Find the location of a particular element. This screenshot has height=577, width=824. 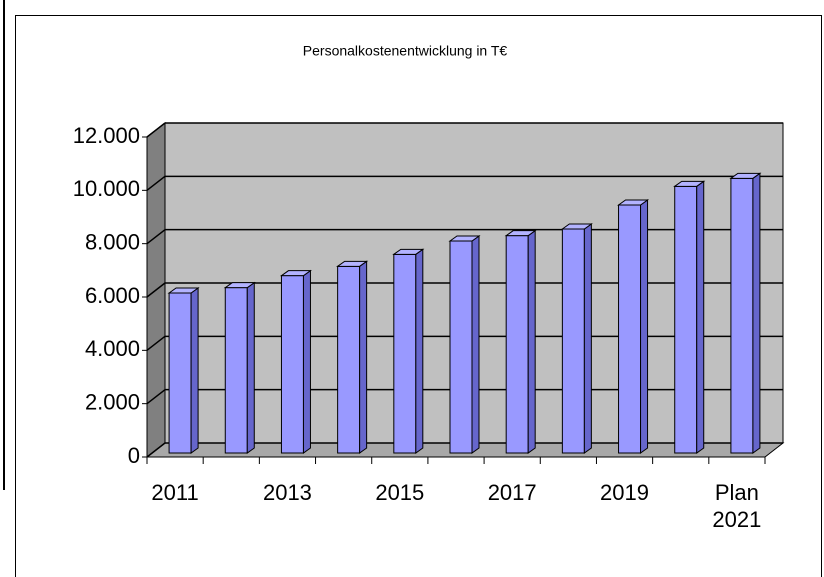

y-tick-label: 2.000 is located at coordinates (112, 401).